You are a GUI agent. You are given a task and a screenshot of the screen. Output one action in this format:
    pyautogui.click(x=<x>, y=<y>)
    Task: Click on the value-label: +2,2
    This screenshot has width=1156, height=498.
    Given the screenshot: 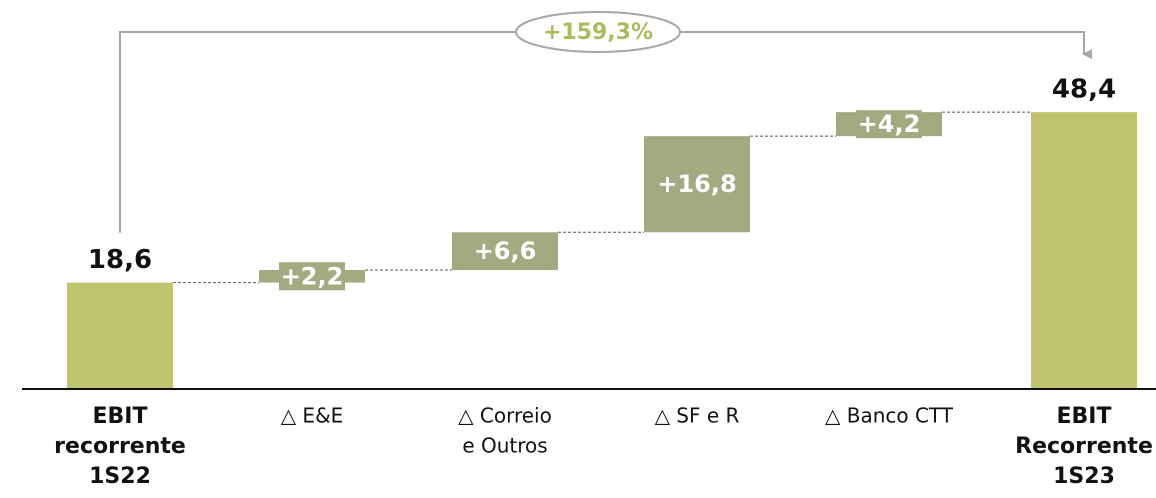 What is the action you would take?
    pyautogui.click(x=312, y=276)
    